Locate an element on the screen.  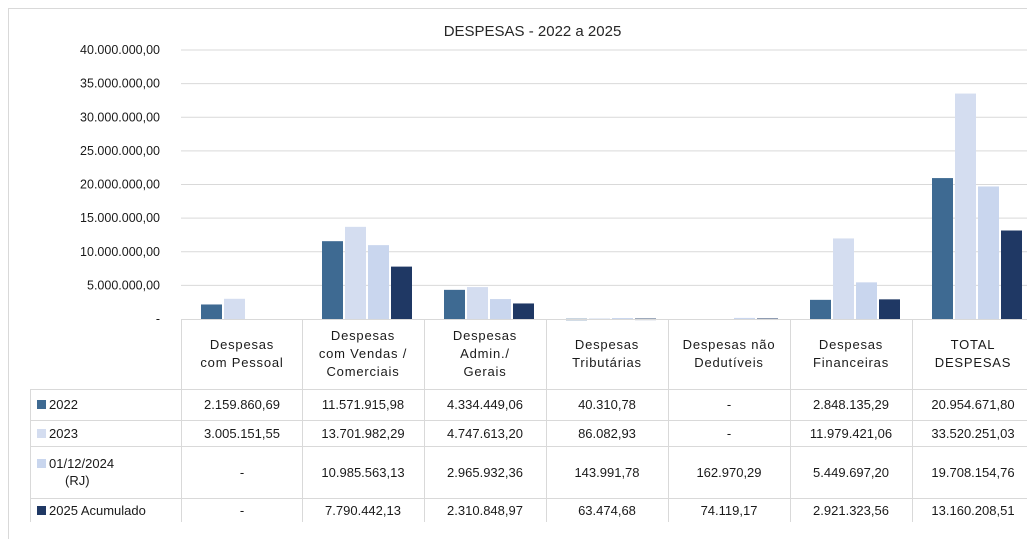
data-label: 86.082,93 is located at coordinates (607, 433).